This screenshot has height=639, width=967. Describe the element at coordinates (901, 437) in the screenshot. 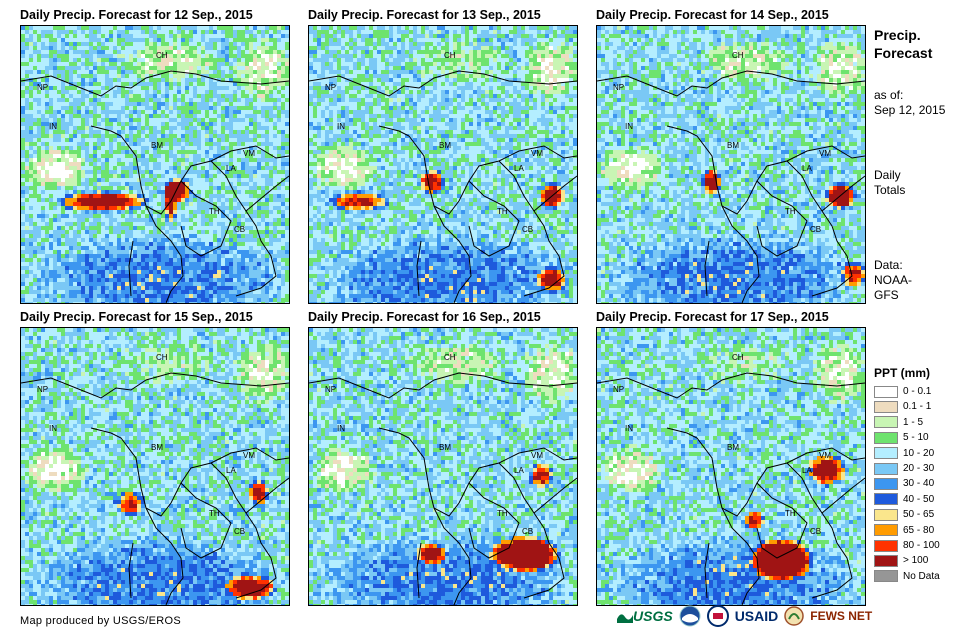

I see `legend-item: 5 - 10` at that location.